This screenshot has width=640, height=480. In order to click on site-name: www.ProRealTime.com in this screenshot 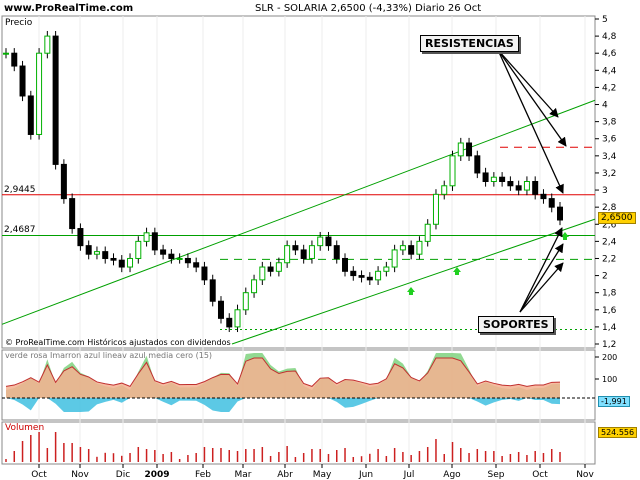, I will do `click(69, 8)`.